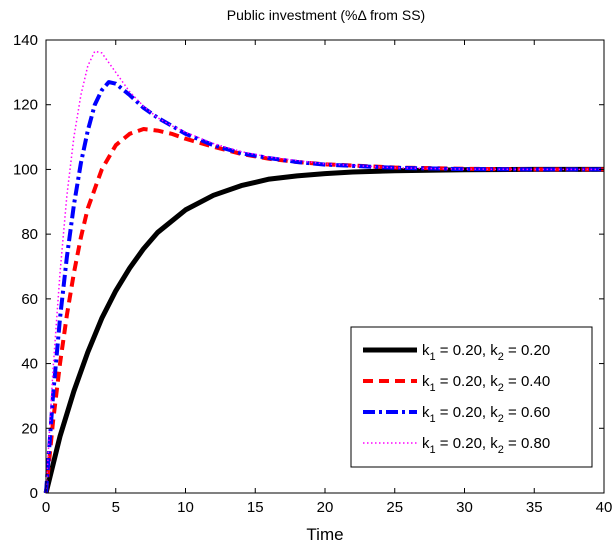  Describe the element at coordinates (25, 169) in the screenshot. I see `y-tick-label: 100` at that location.